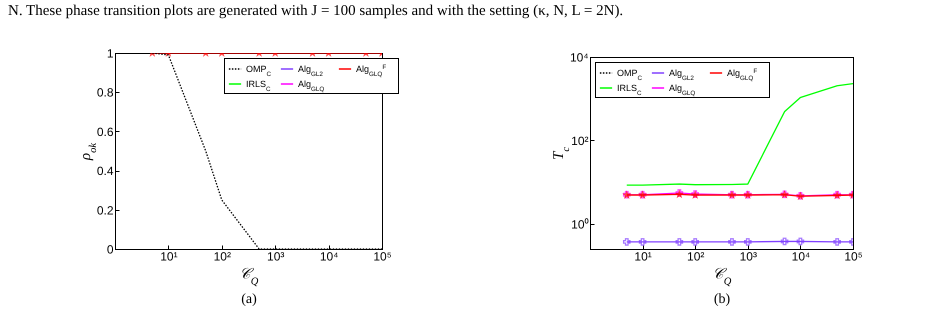 The width and height of the screenshot is (935, 326). I want to click on y-tick-label: 10⁰, so click(579, 224).